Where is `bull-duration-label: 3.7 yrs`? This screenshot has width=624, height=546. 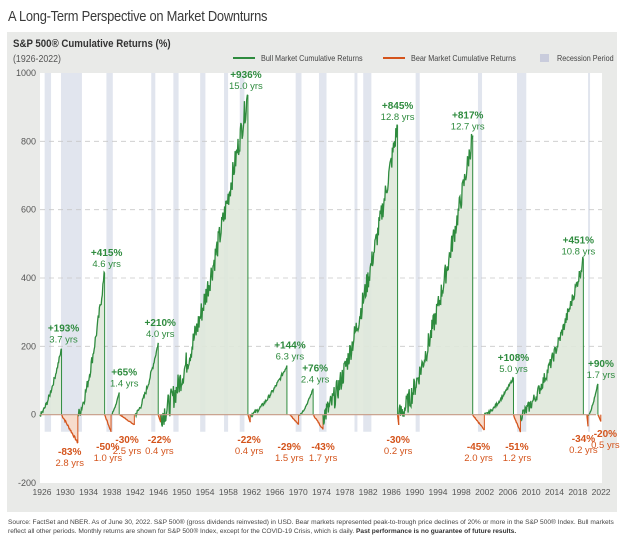
bull-duration-label: 3.7 yrs is located at coordinates (63, 340).